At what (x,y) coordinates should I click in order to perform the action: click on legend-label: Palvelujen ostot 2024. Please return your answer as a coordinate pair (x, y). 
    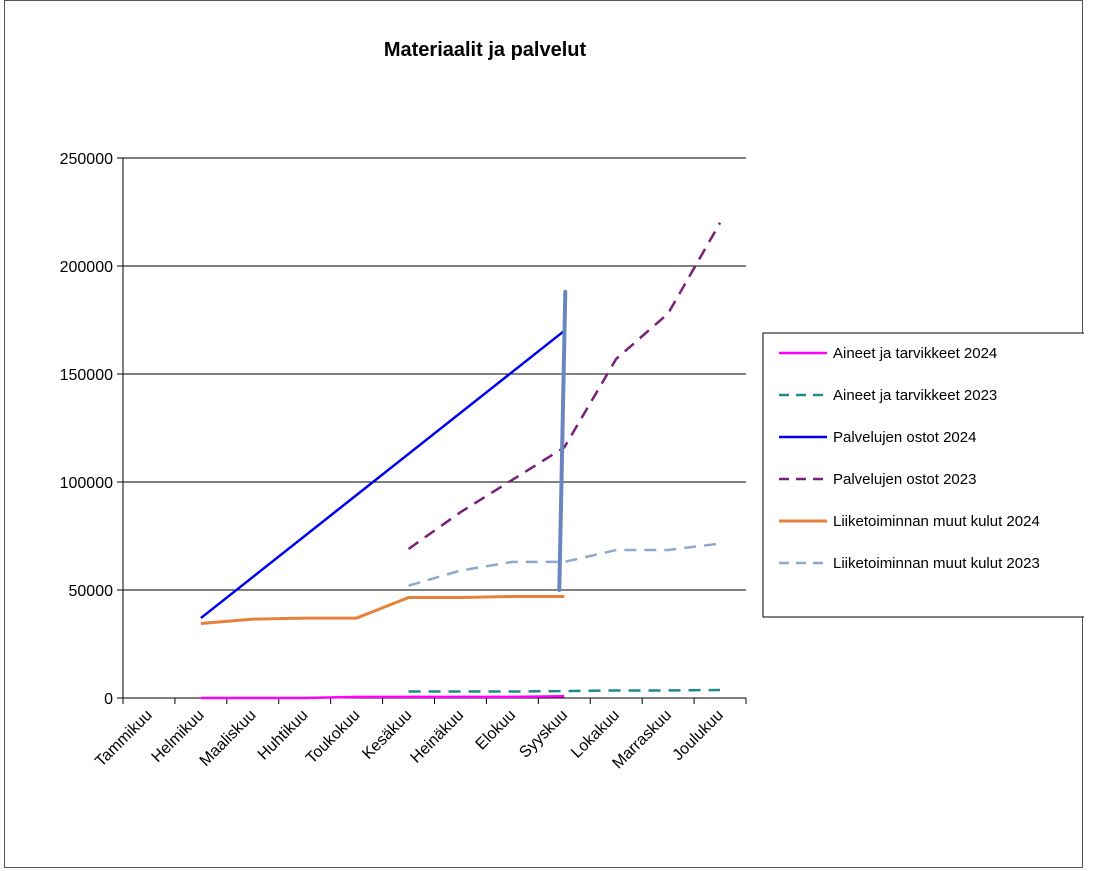
    Looking at the image, I should click on (904, 437).